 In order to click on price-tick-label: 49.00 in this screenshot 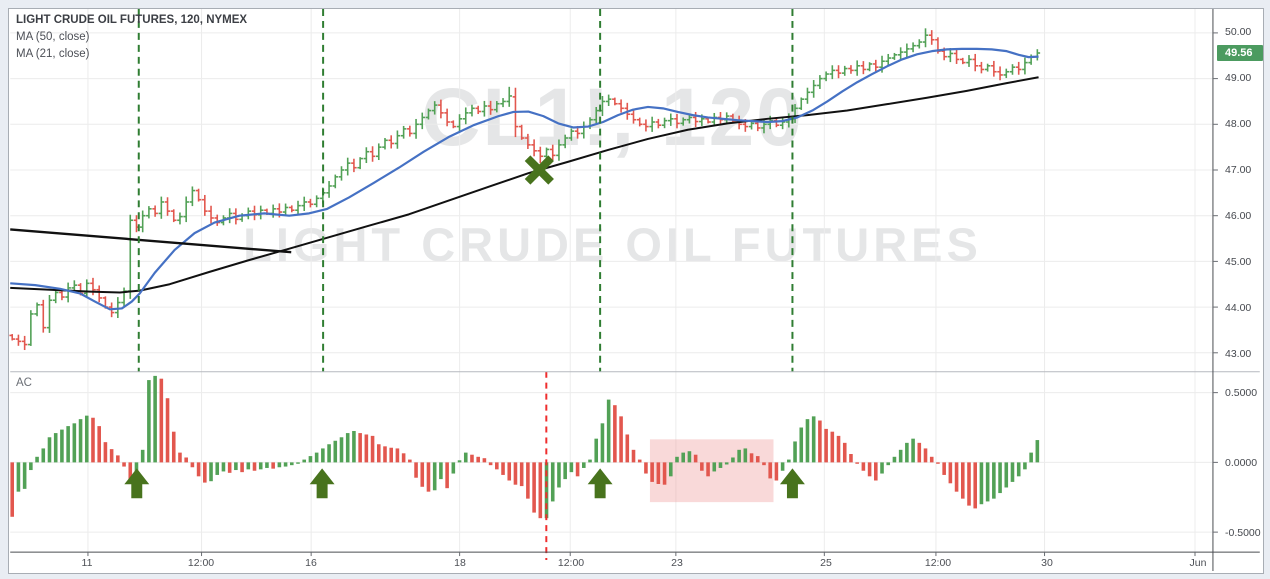, I will do `click(1238, 78)`.